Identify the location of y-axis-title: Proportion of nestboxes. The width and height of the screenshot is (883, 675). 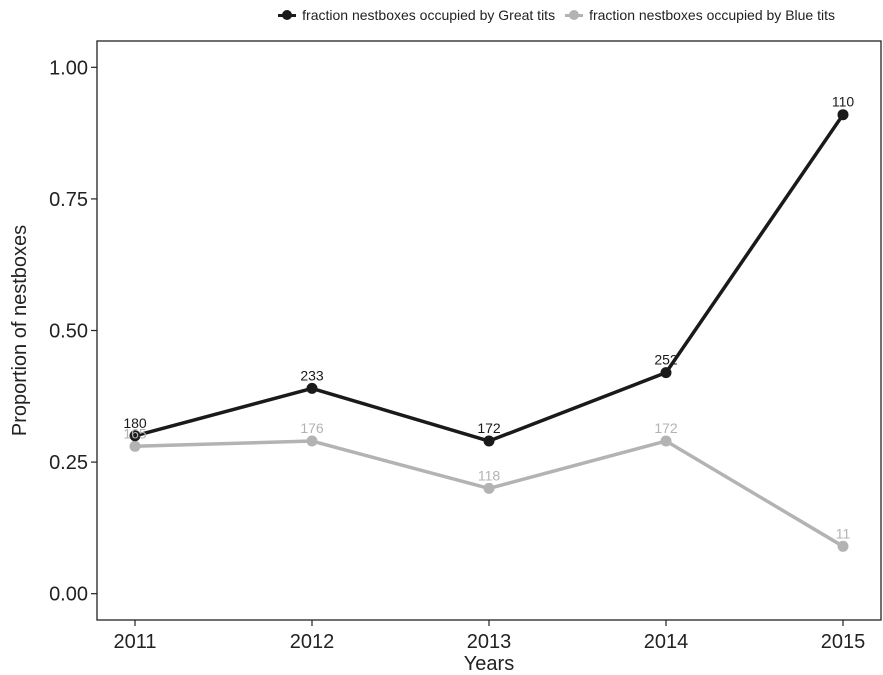
(20, 330).